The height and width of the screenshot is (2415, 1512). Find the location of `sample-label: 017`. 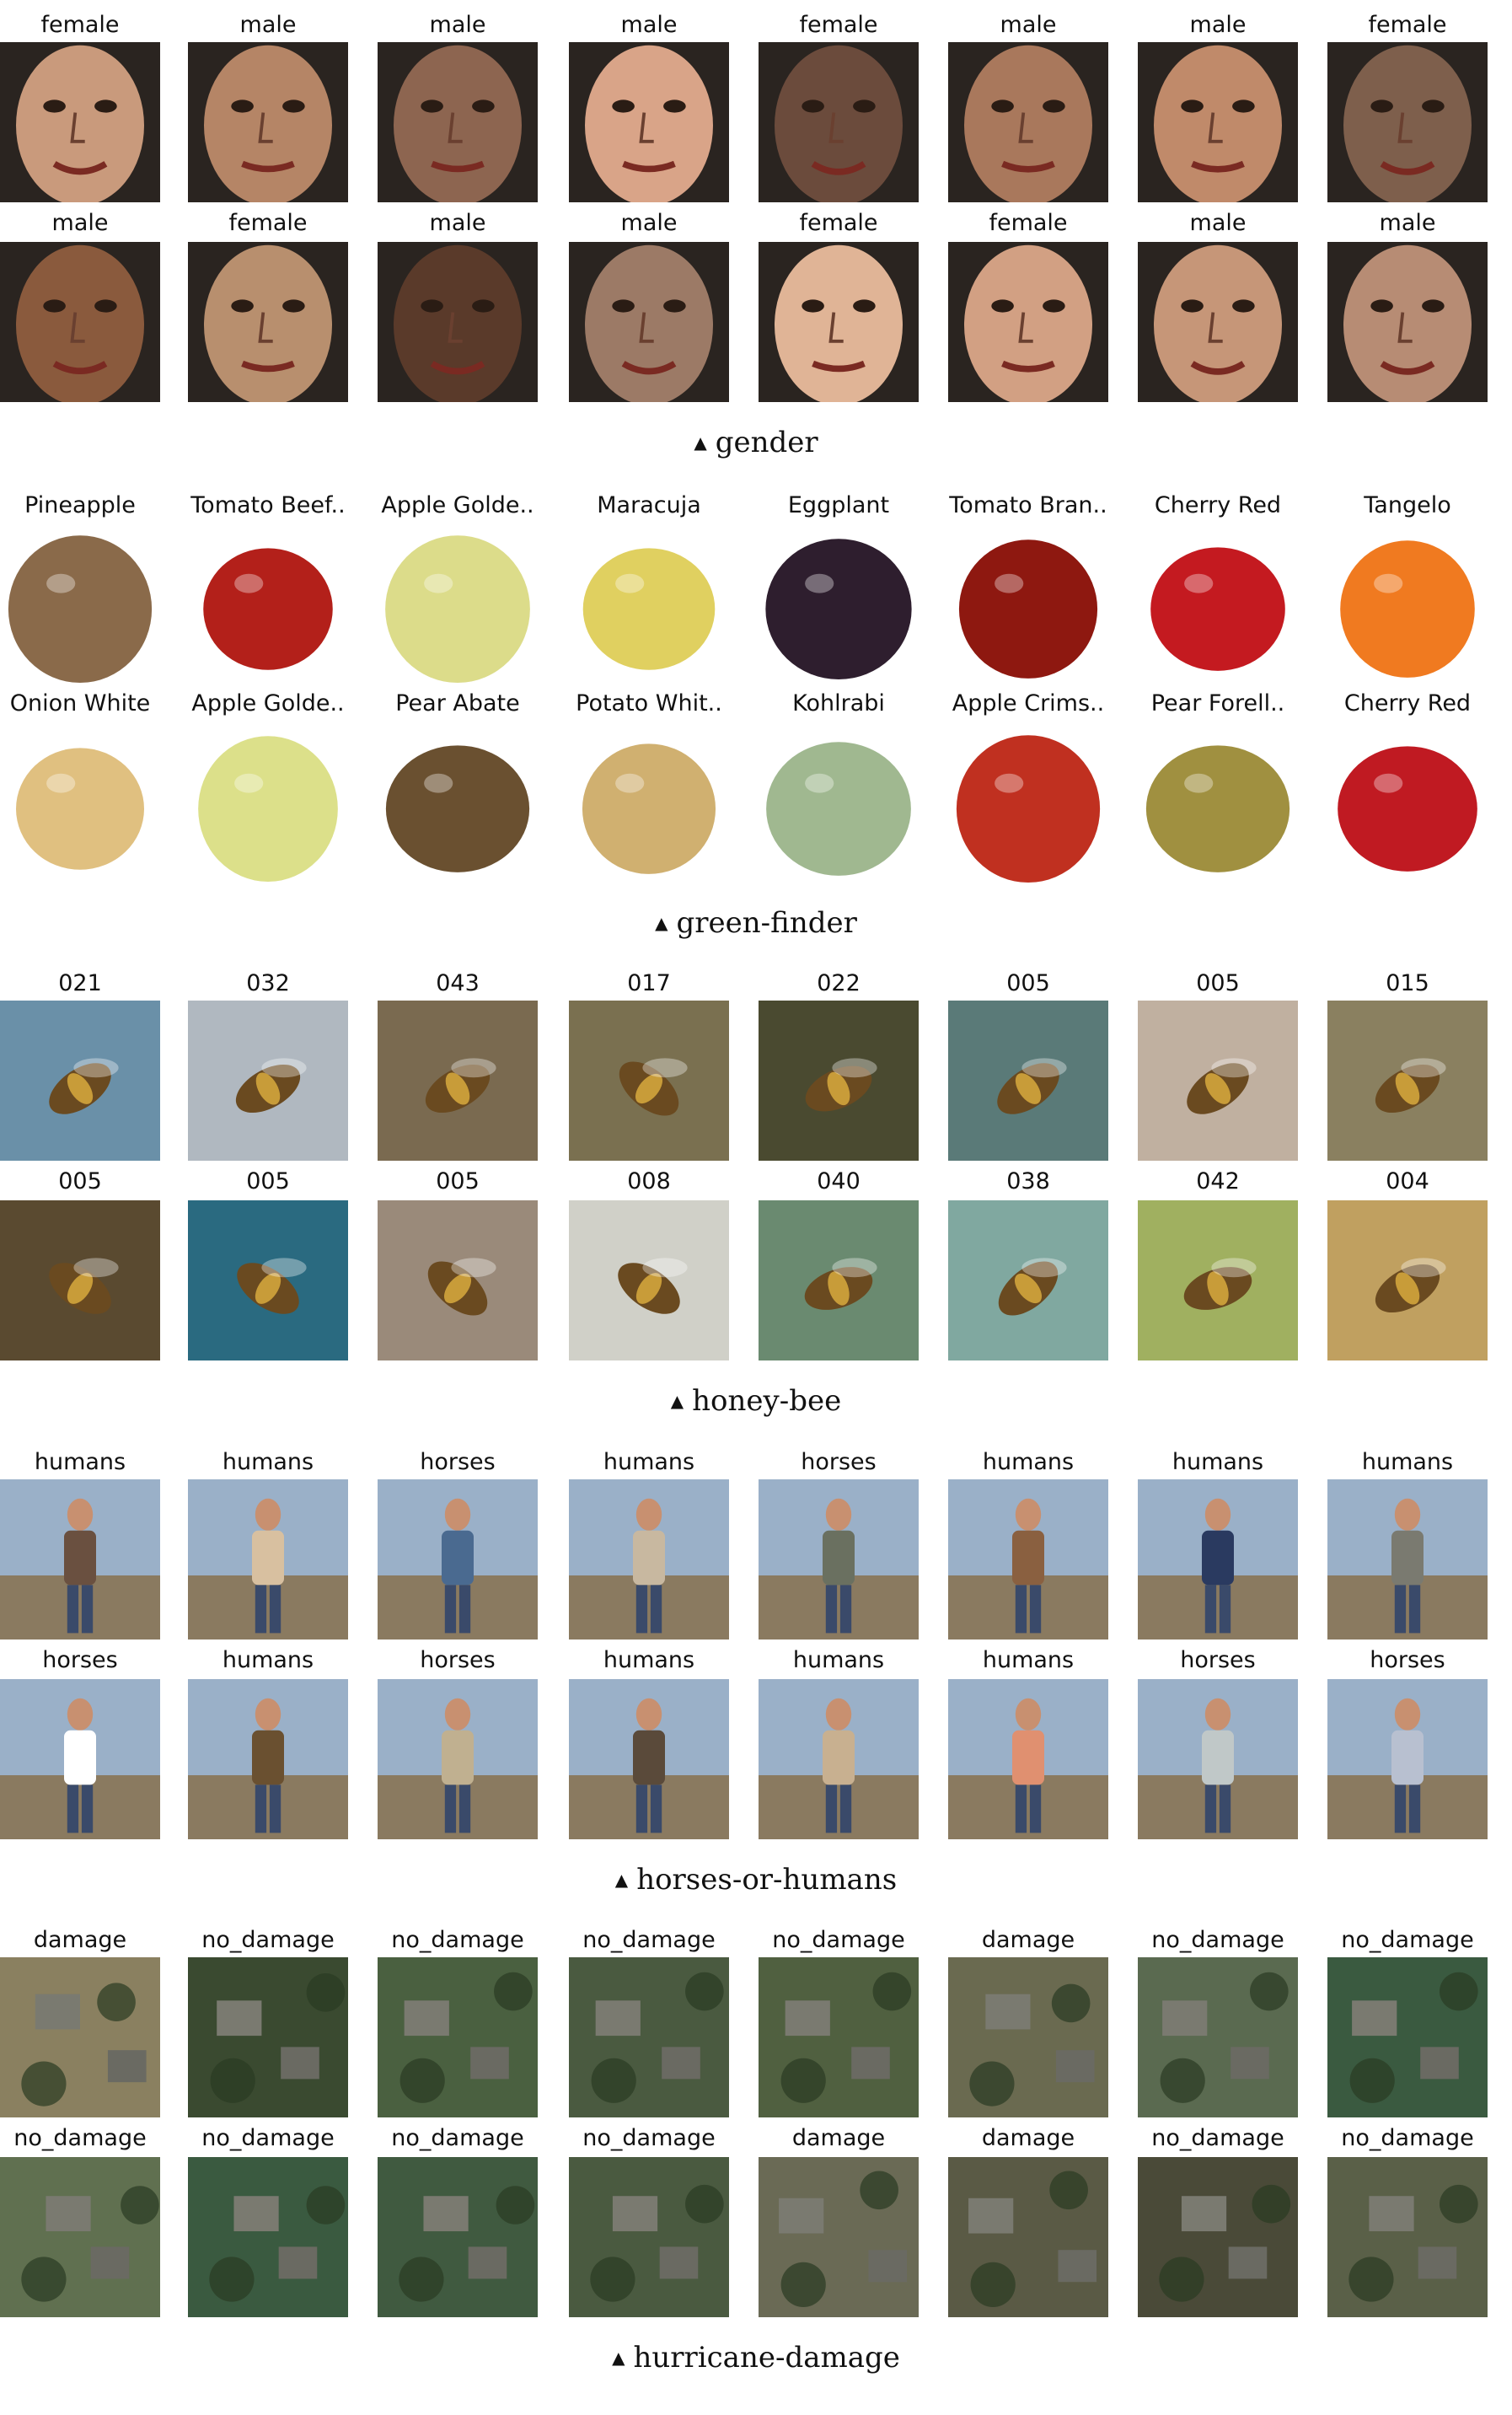

sample-label: 017 is located at coordinates (649, 983).